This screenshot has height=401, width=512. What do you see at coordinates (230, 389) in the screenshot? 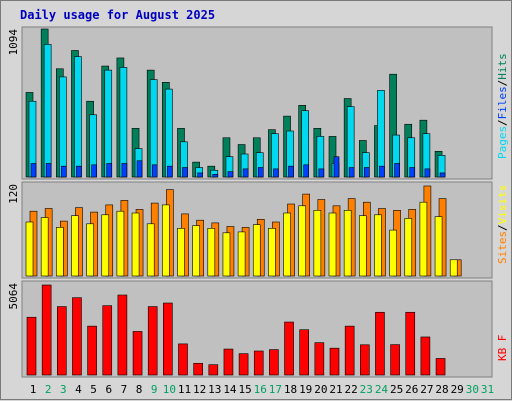
I see `day-label: 14` at bounding box center [230, 389].